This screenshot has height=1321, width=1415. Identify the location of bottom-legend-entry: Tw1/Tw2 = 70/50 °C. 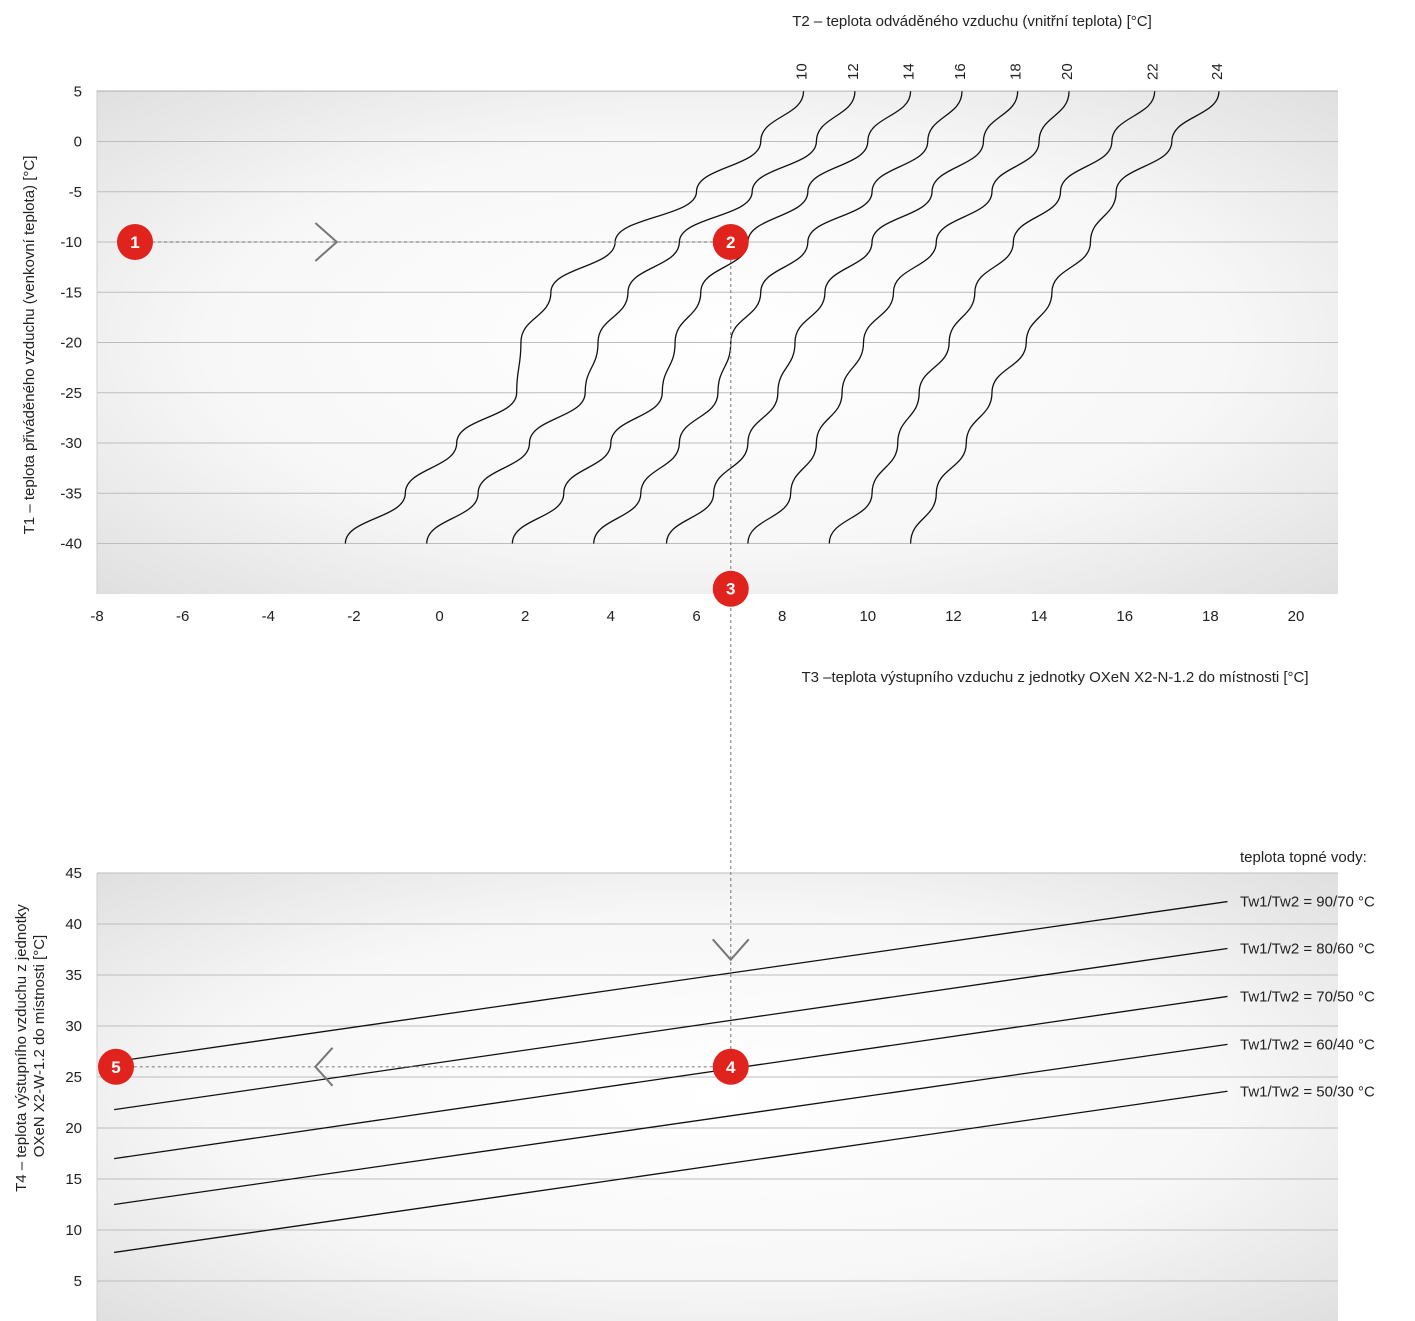
(1307, 996).